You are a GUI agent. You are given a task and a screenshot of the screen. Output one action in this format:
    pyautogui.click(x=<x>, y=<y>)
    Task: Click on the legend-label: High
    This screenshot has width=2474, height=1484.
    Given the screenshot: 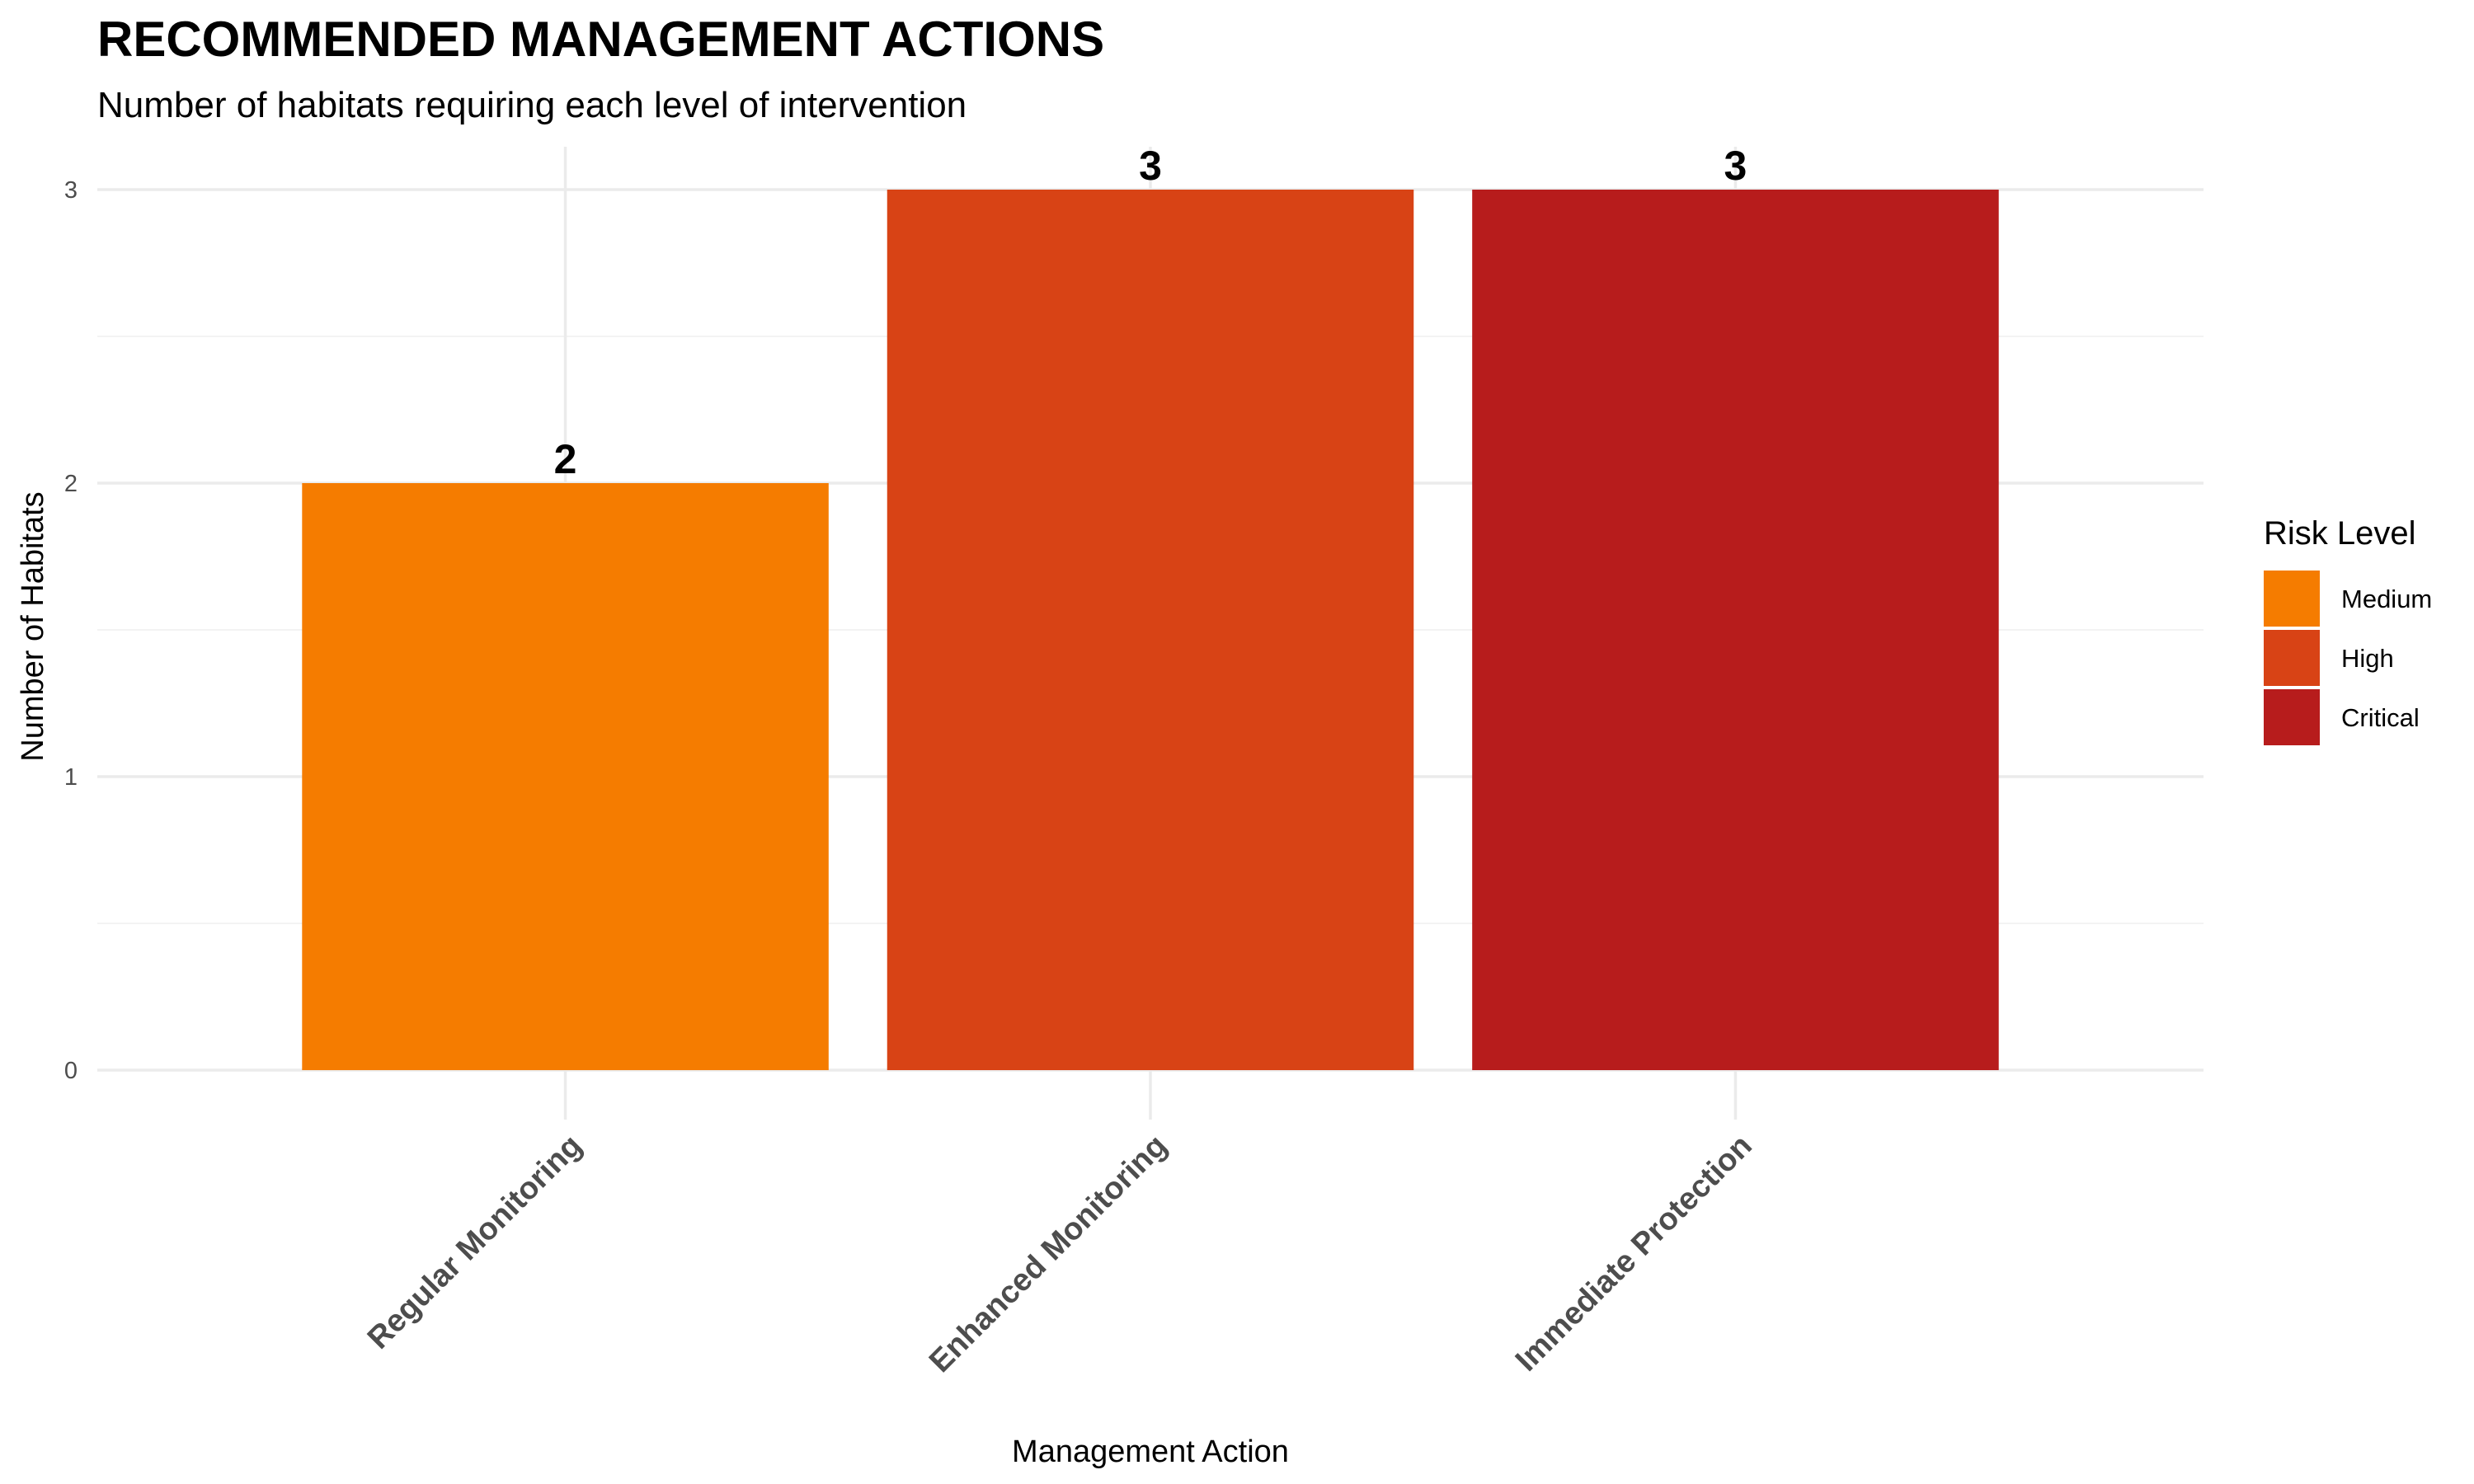 What is the action you would take?
    pyautogui.click(x=2367, y=658)
    